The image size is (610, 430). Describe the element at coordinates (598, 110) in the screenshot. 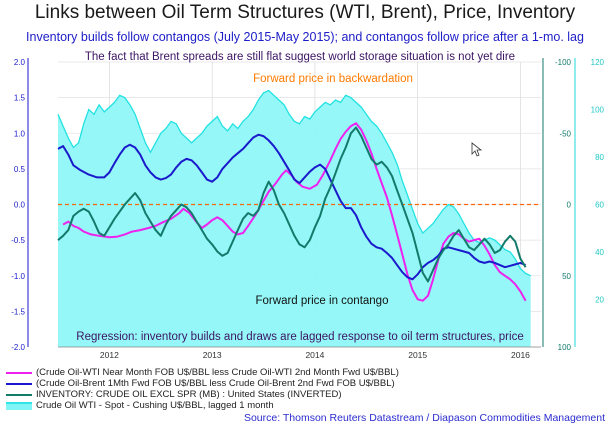

I see `right-tick-label: 100` at that location.